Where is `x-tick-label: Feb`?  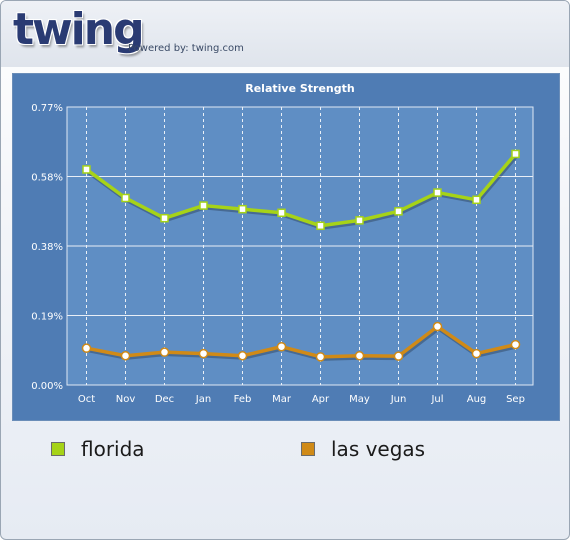
x-tick-label: Feb is located at coordinates (243, 399).